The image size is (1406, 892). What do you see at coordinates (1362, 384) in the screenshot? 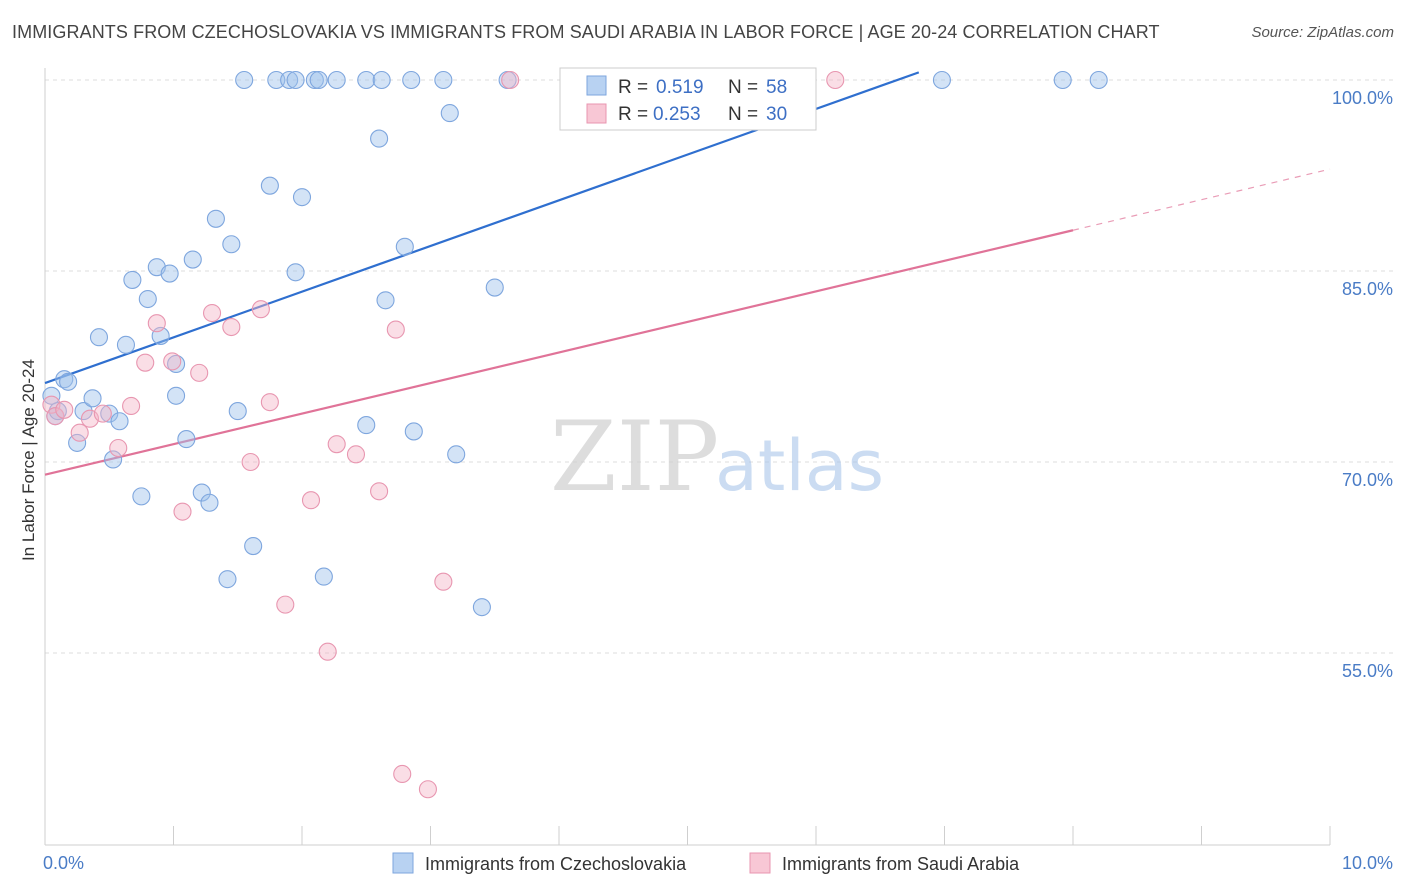
I see `y-tick-labels: 100.0% 85.0% 70.0% 55.0%` at bounding box center [1362, 384].